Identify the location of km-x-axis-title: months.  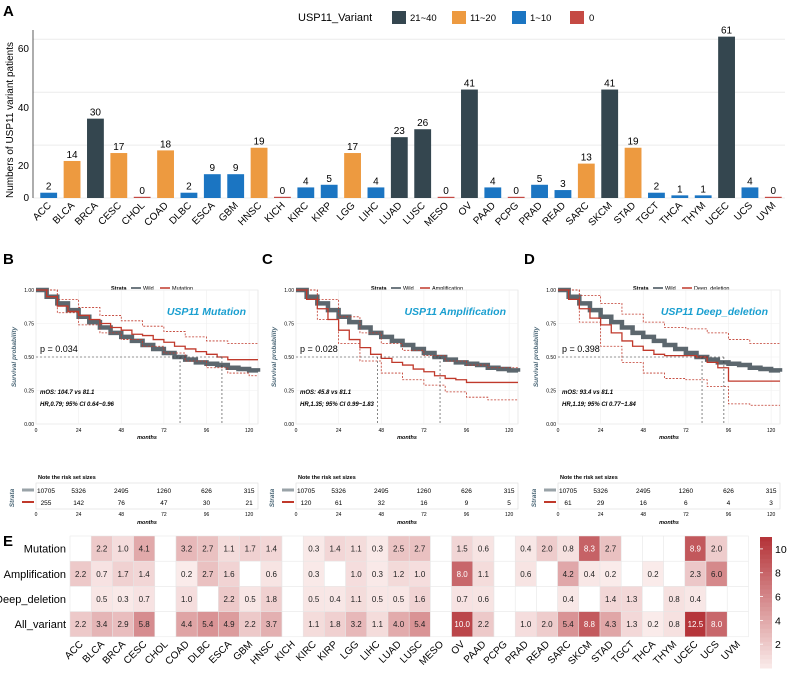
(669, 438).